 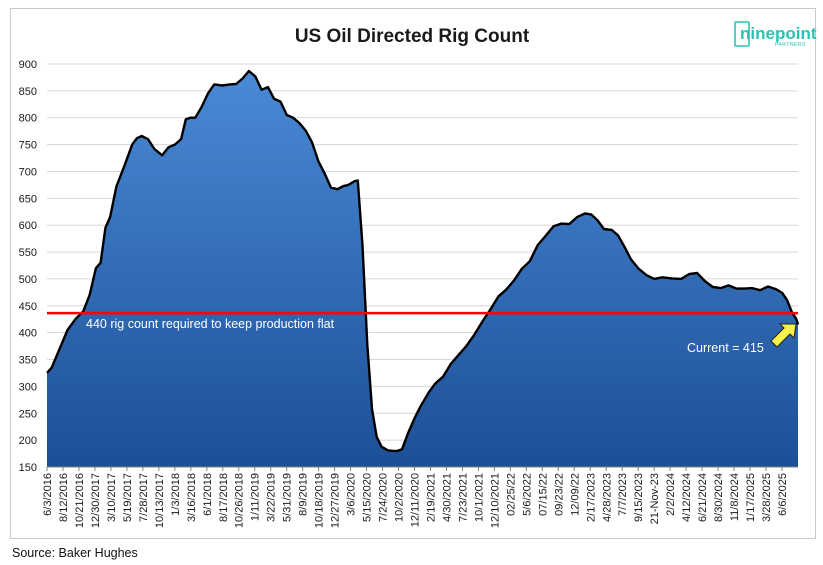 What do you see at coordinates (64, 497) in the screenshot?
I see `x-tick-label: 8/12/2016` at bounding box center [64, 497].